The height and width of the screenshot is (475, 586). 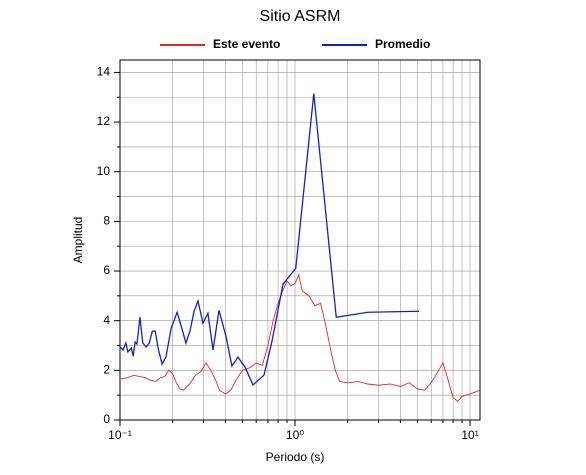 I want to click on y-axis-label: Amplitud, so click(x=78, y=240).